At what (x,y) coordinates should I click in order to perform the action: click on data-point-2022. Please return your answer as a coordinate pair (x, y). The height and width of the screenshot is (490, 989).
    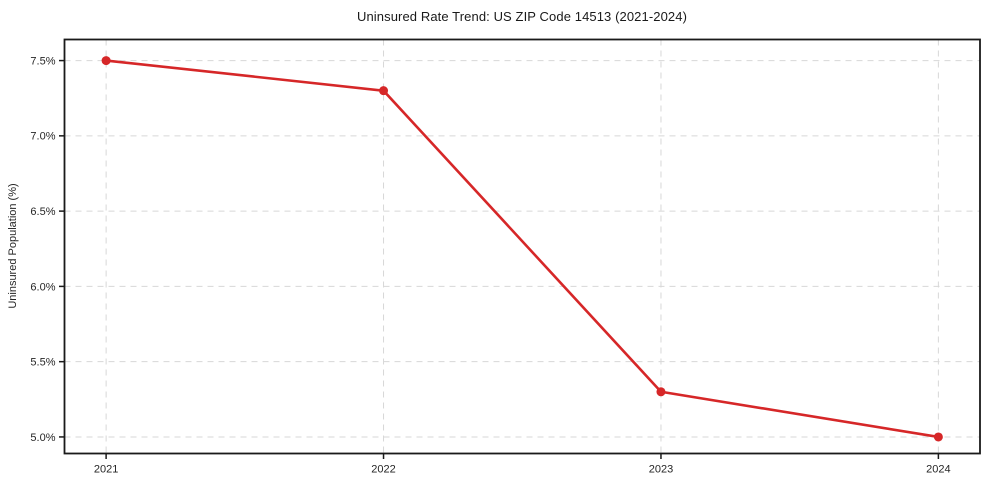
    Looking at the image, I should click on (384, 91).